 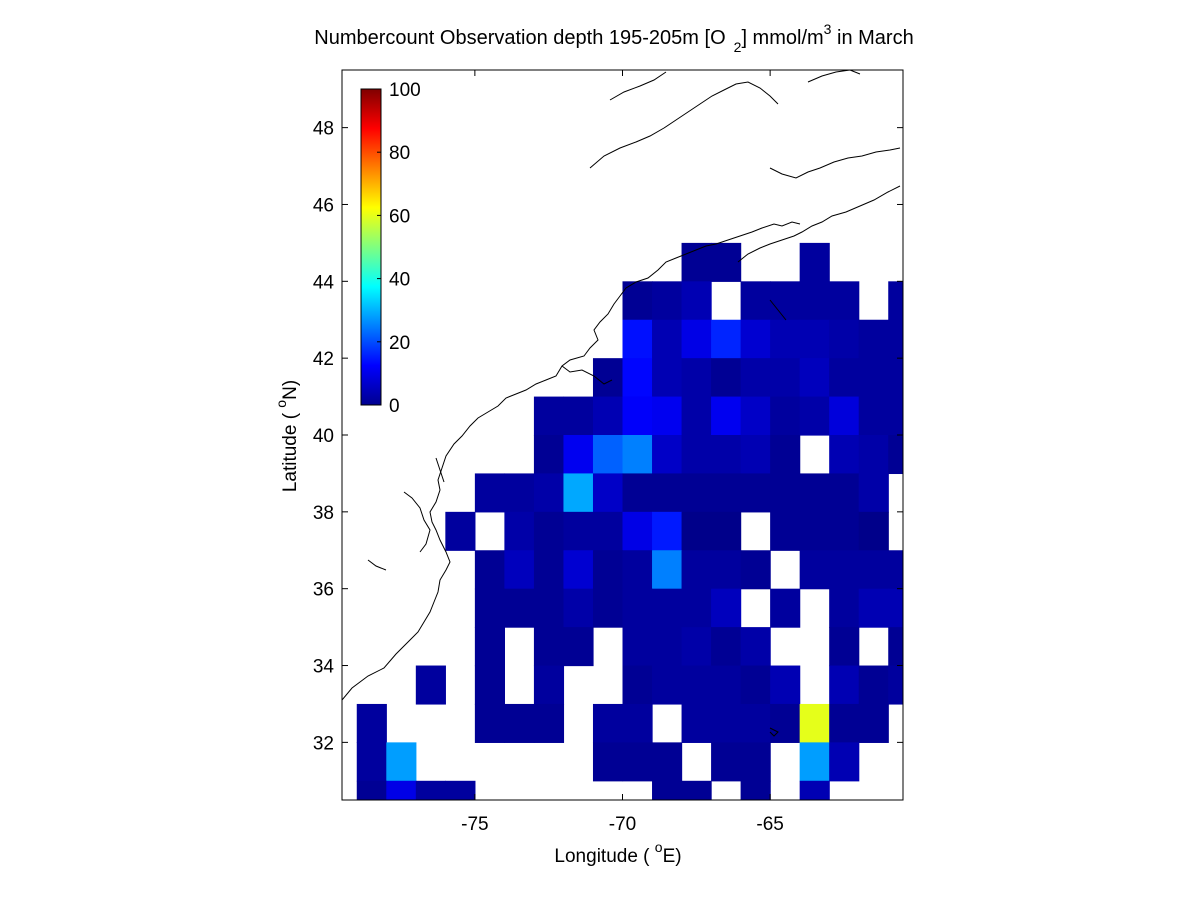 What do you see at coordinates (405, 90) in the screenshot?
I see `colorbar-tick-label: 100` at bounding box center [405, 90].